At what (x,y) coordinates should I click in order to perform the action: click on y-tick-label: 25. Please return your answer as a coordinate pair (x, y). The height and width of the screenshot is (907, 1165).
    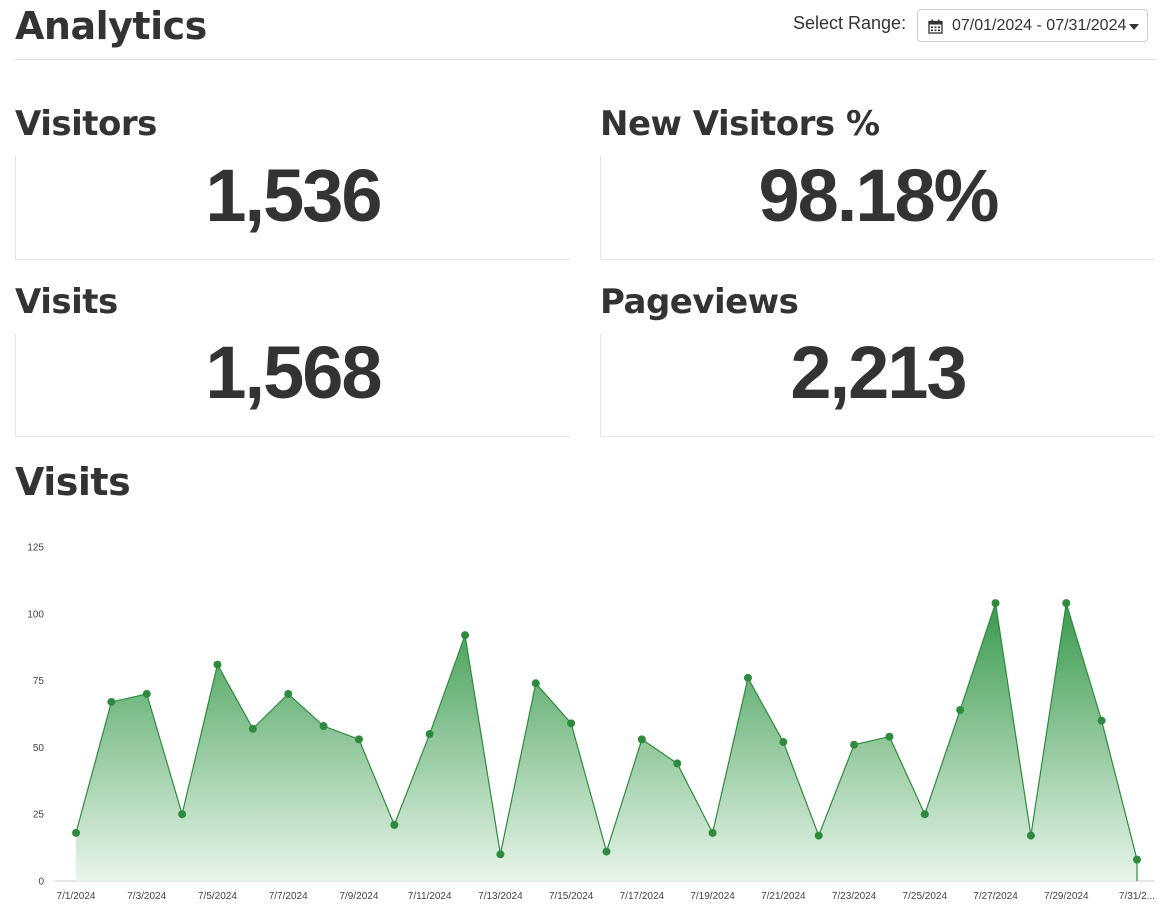
    Looking at the image, I should click on (39, 815).